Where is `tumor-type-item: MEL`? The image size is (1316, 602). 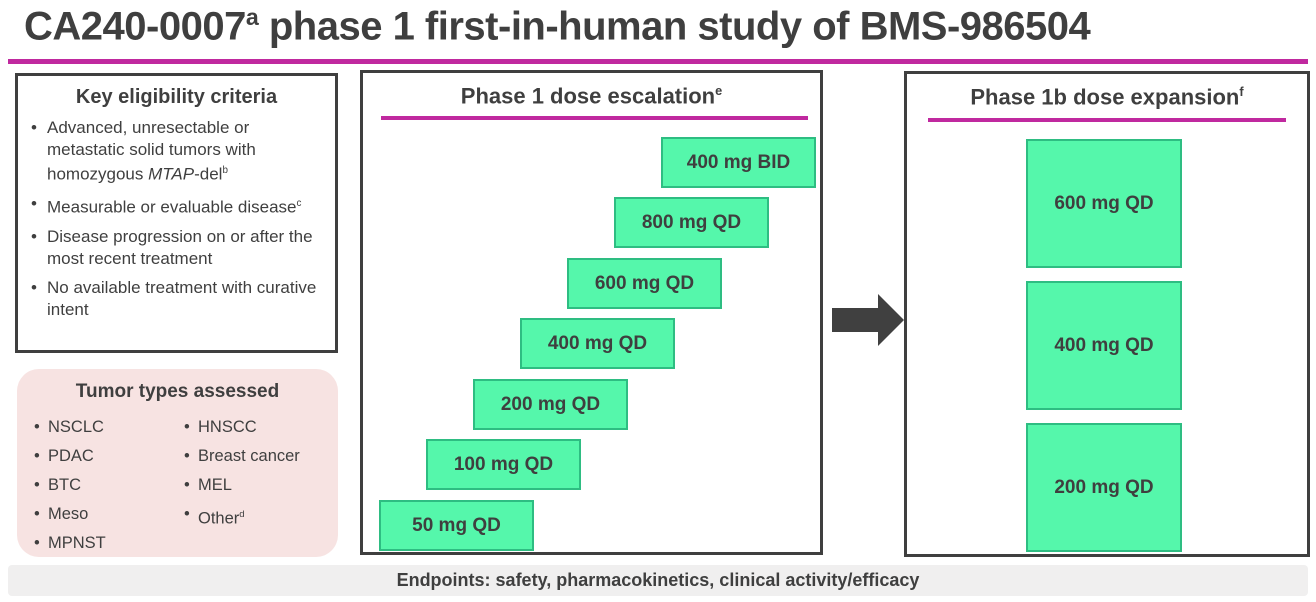
tumor-type-item: MEL is located at coordinates (258, 485).